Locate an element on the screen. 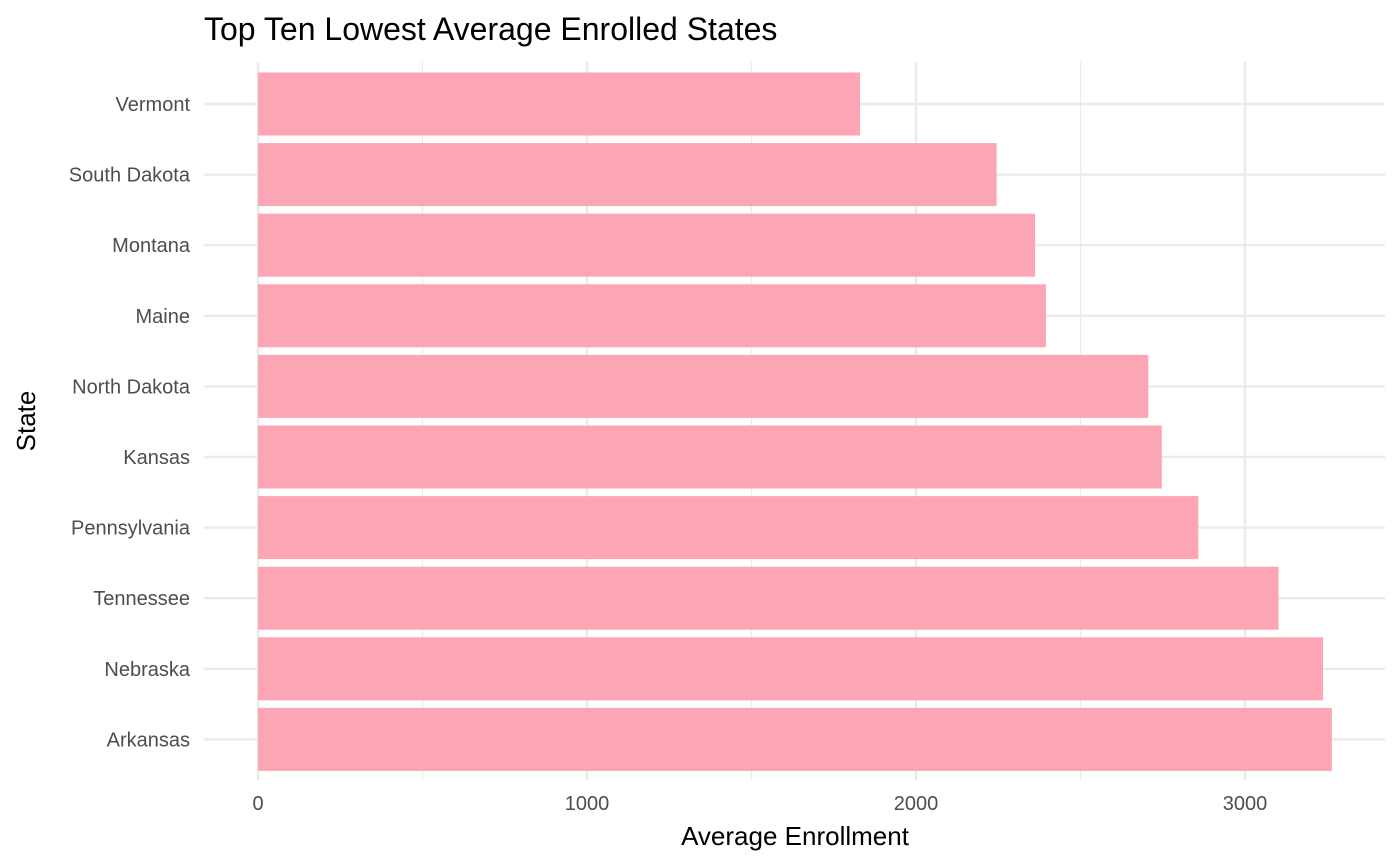 This screenshot has height=865, width=1400. x-axis-title: Average Enrollment is located at coordinates (795, 836).